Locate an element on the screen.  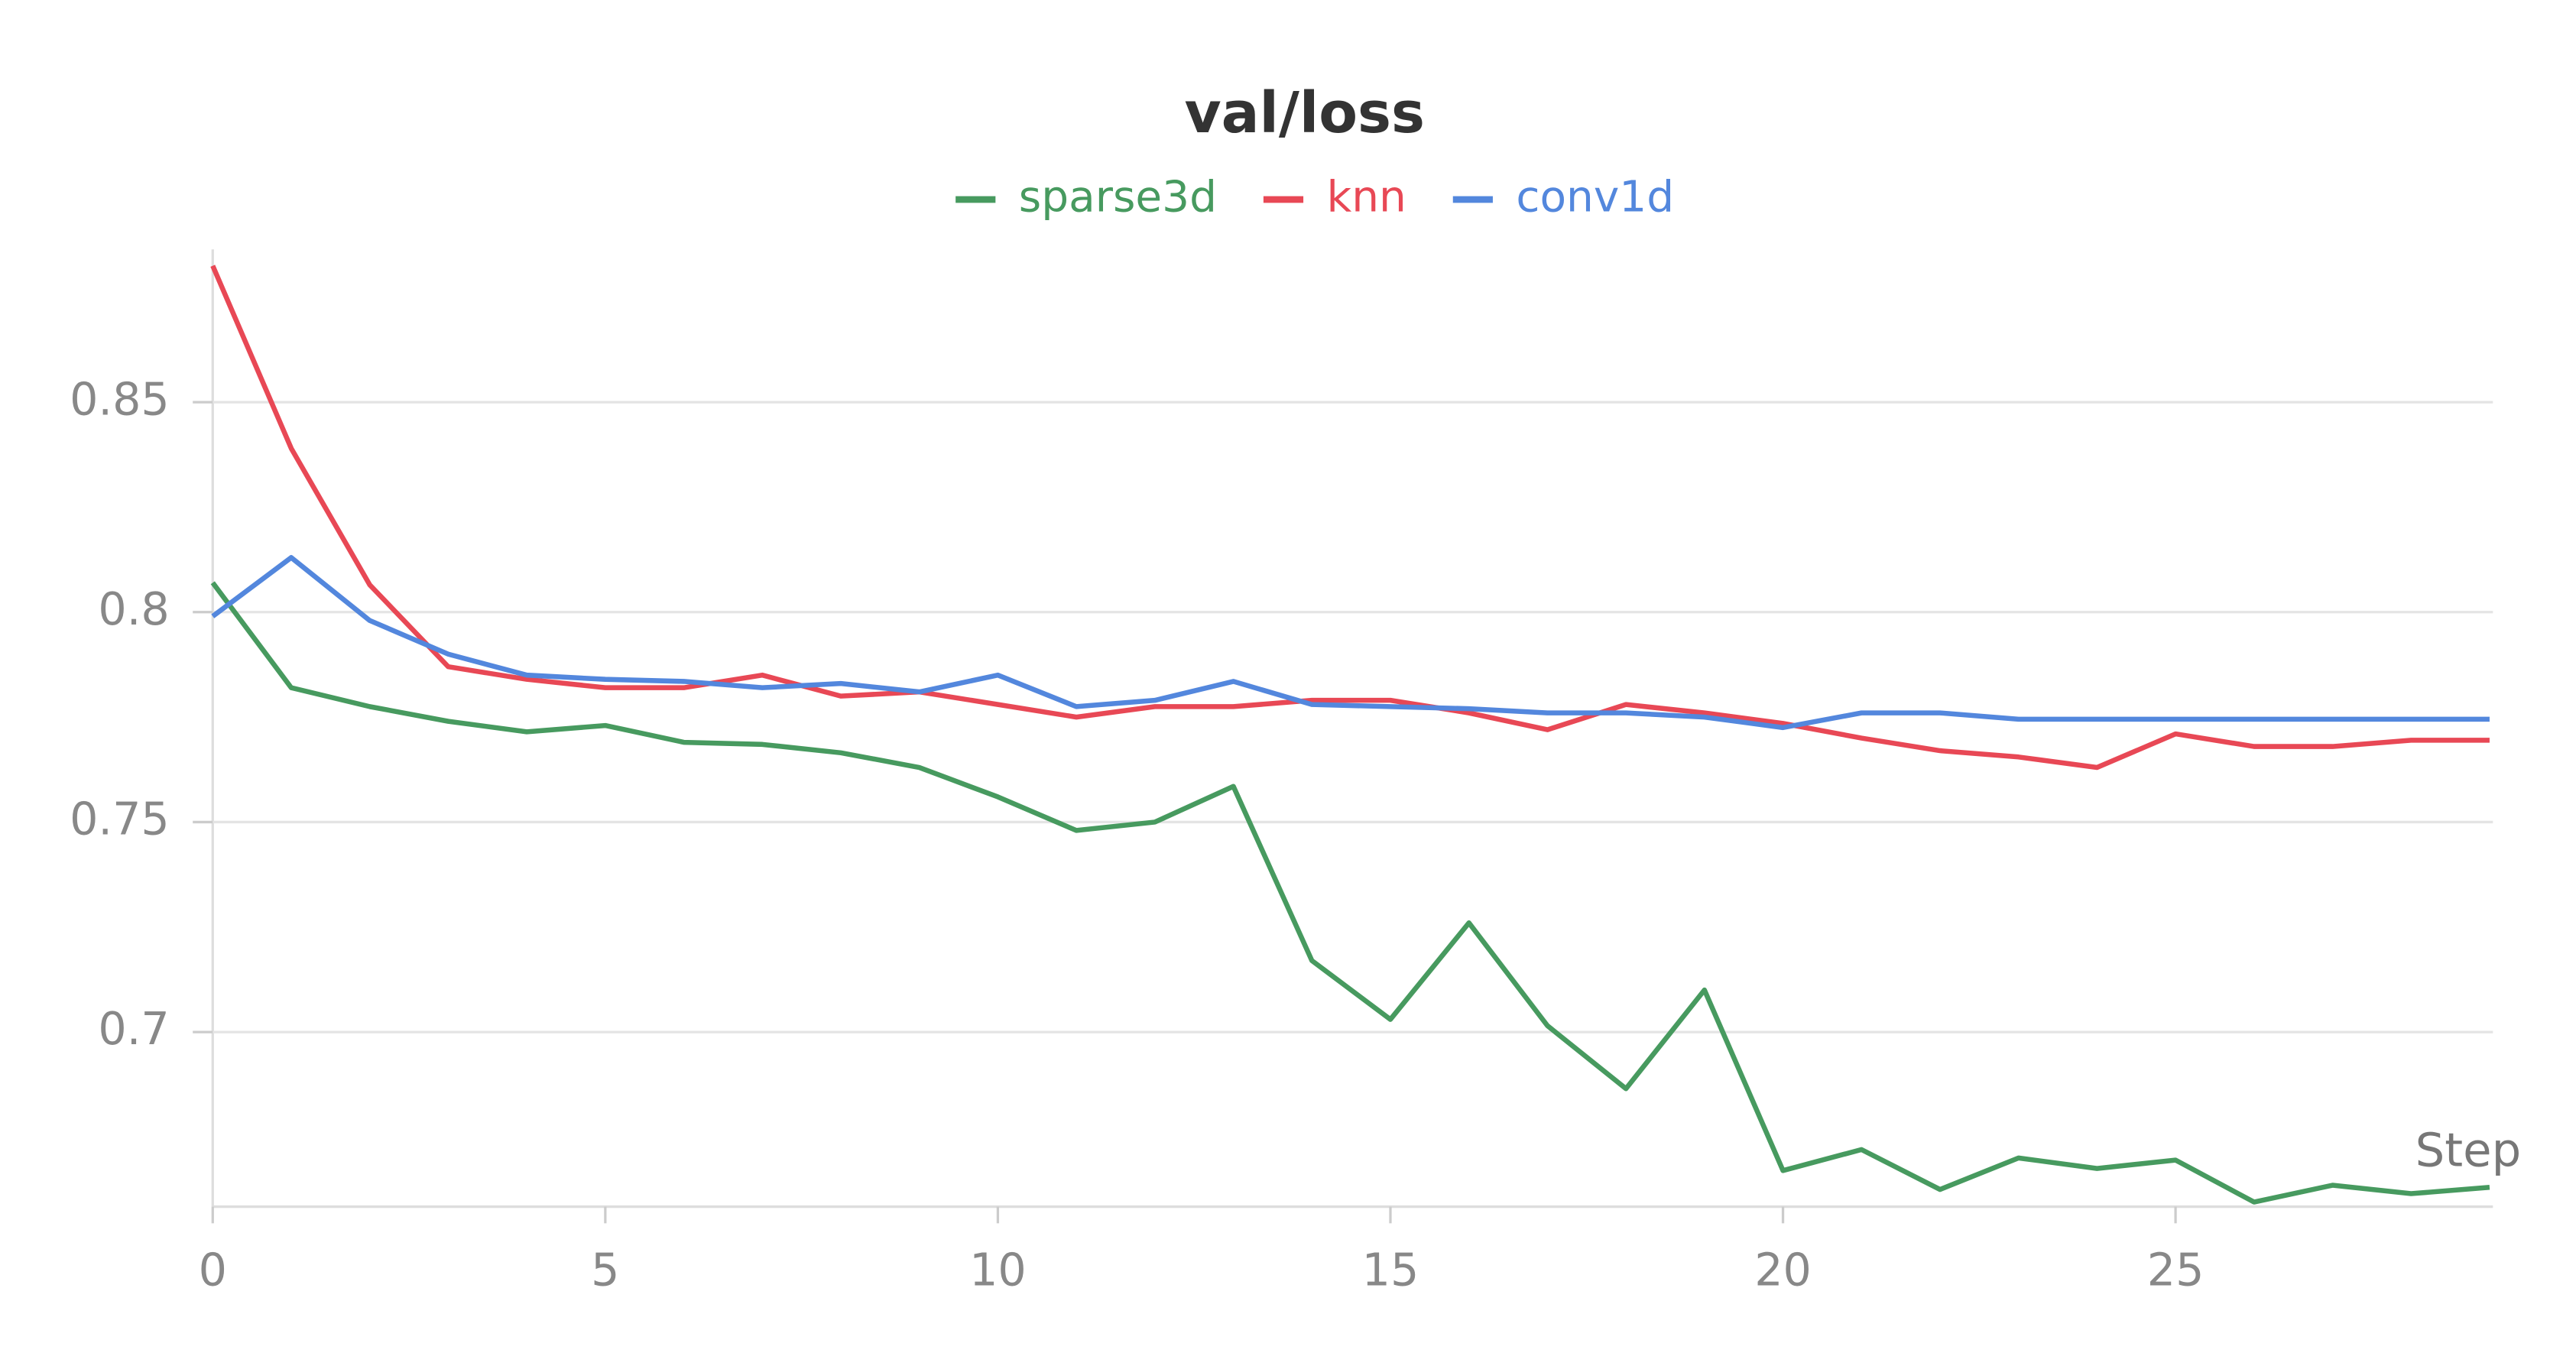
legend-label: knn is located at coordinates (1366, 198).